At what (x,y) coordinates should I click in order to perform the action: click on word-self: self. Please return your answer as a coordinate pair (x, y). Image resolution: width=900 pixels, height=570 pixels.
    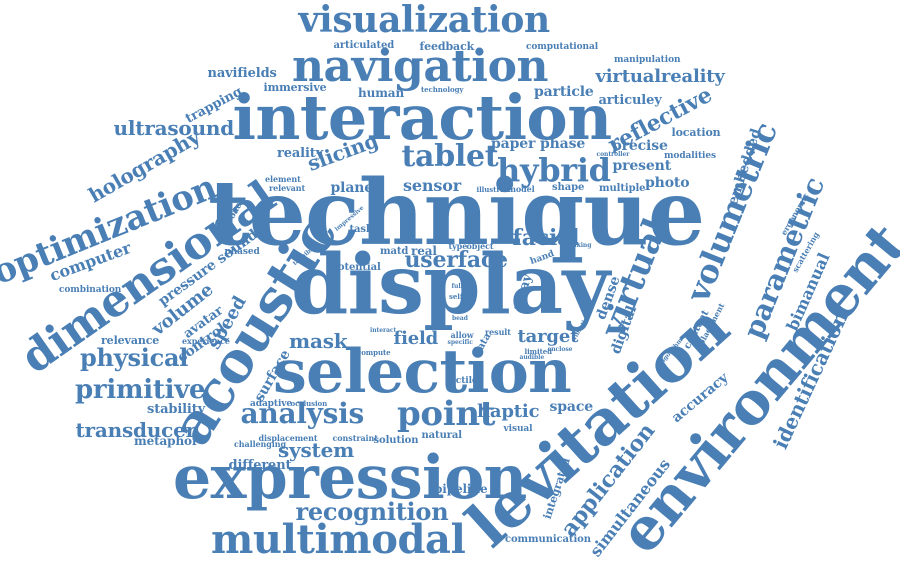
    Looking at the image, I should click on (456, 296).